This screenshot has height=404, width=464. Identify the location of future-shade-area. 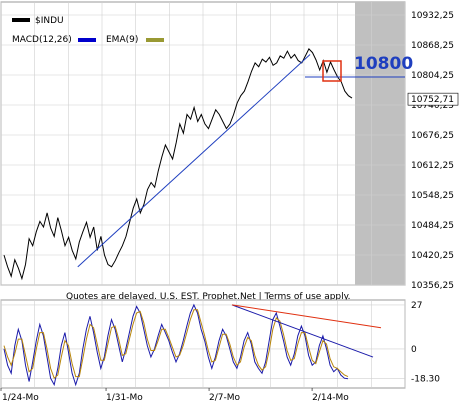
(380, 143).